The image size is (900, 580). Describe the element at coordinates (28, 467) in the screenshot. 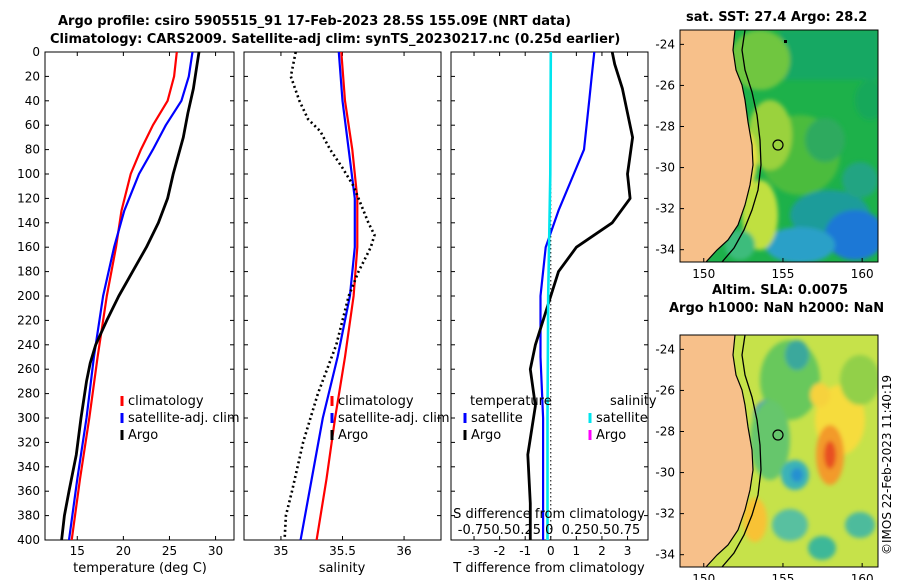

I see `y-tick-label: 340` at that location.